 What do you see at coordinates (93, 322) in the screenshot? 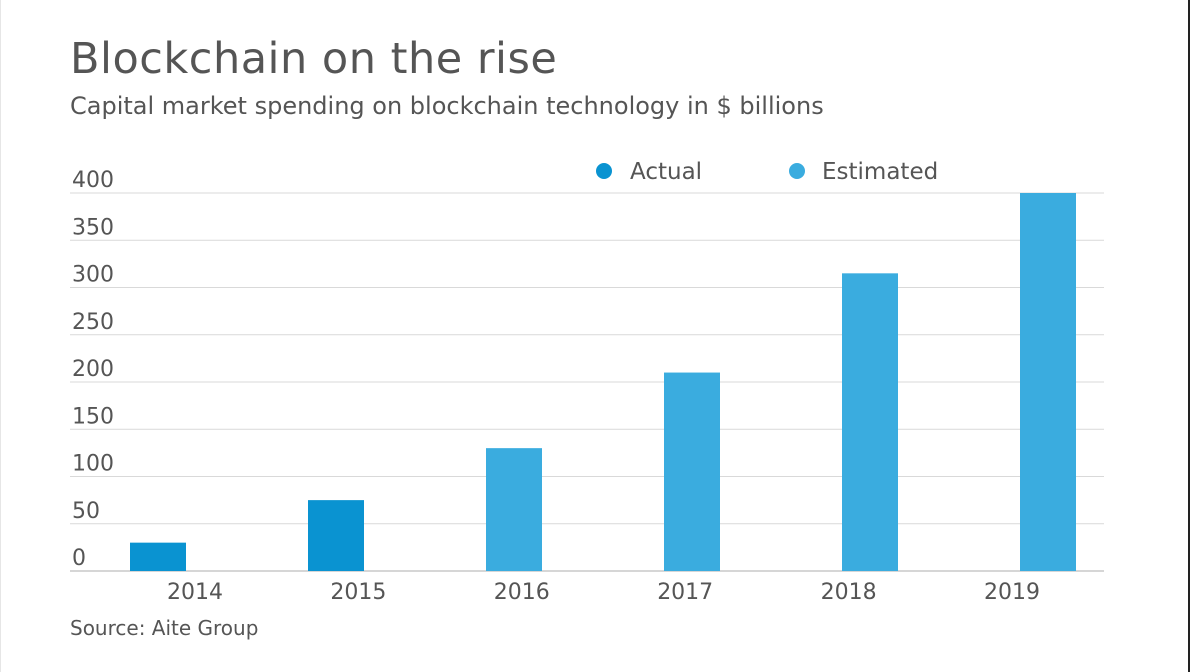
I see `y-tick-label: 250` at bounding box center [93, 322].